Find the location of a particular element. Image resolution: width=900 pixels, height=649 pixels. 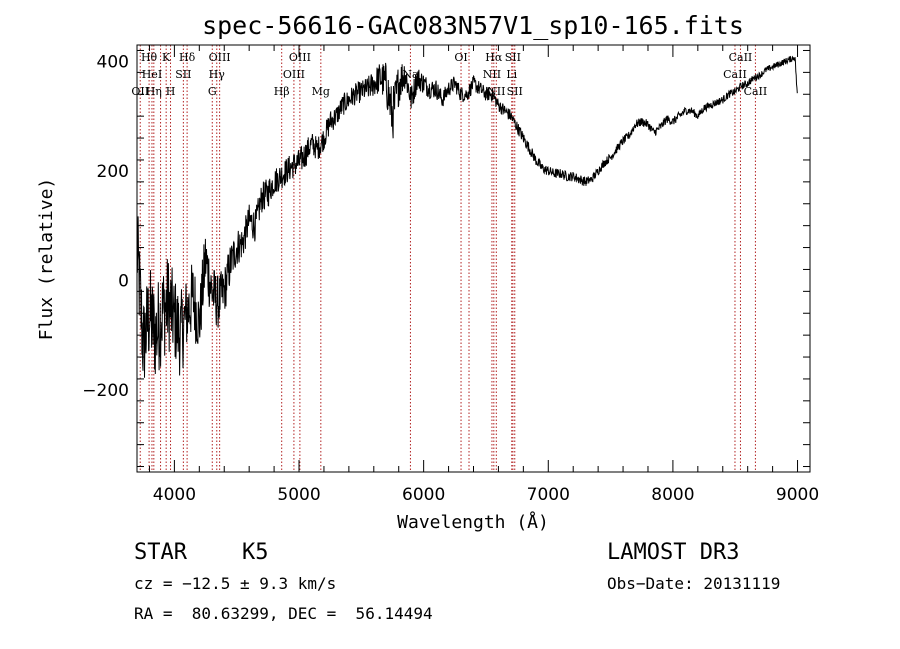

line-label: Li is located at coordinates (511, 74).